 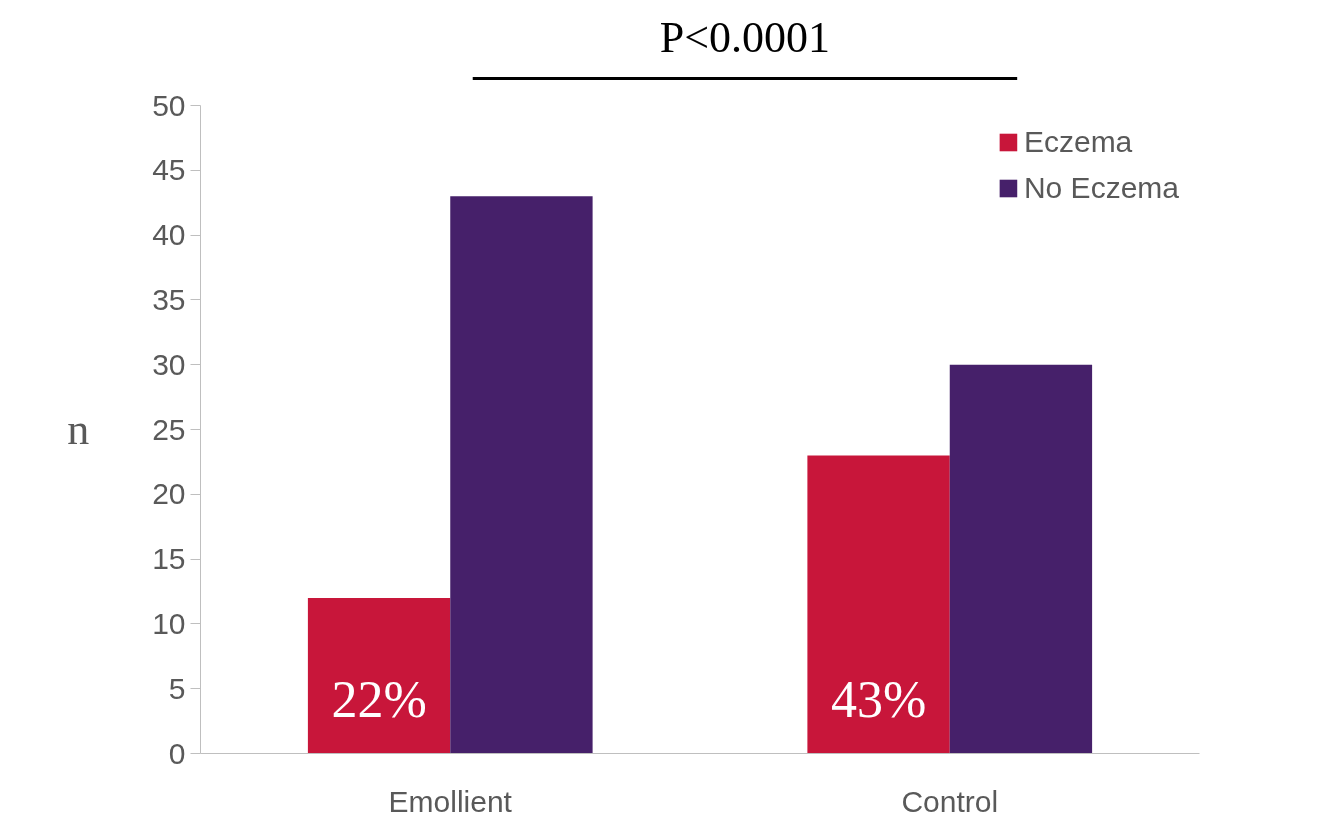 I want to click on y-tick-label: 25, so click(x=169, y=429).